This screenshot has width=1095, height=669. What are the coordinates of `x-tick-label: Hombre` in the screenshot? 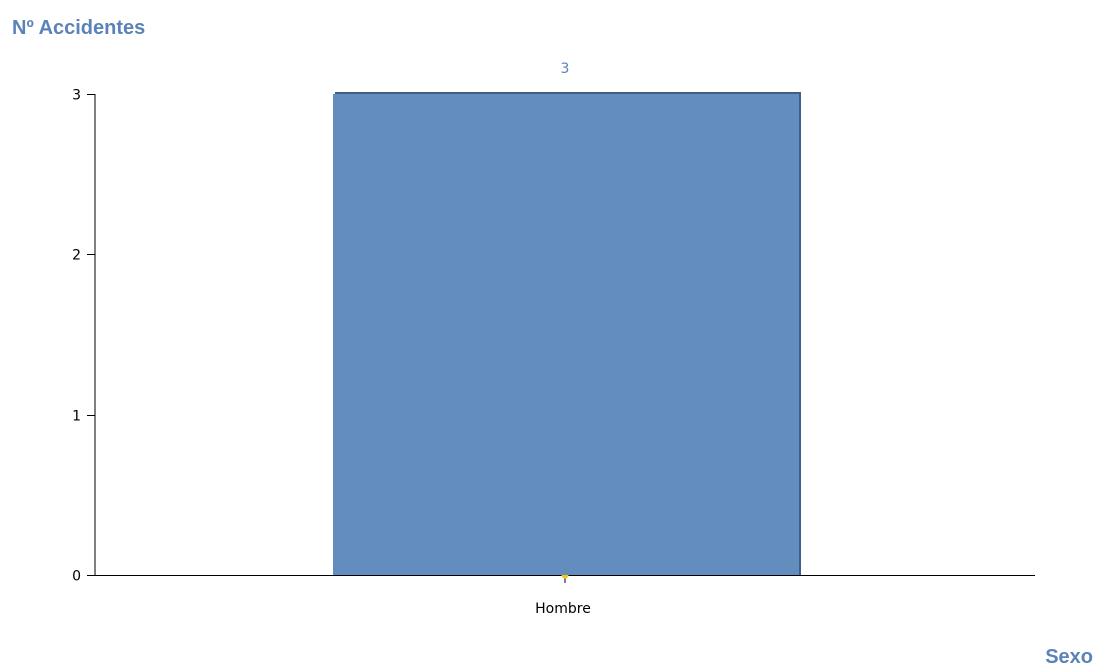 It's located at (563, 609).